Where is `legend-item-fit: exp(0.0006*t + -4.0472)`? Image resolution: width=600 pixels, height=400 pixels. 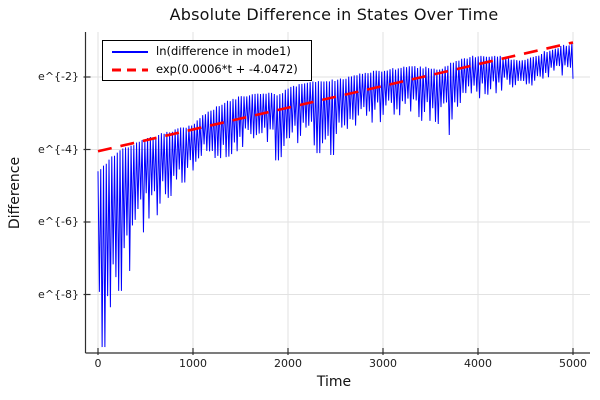 legend-item-fit: exp(0.0006*t + -4.0472) is located at coordinates (209, 70).